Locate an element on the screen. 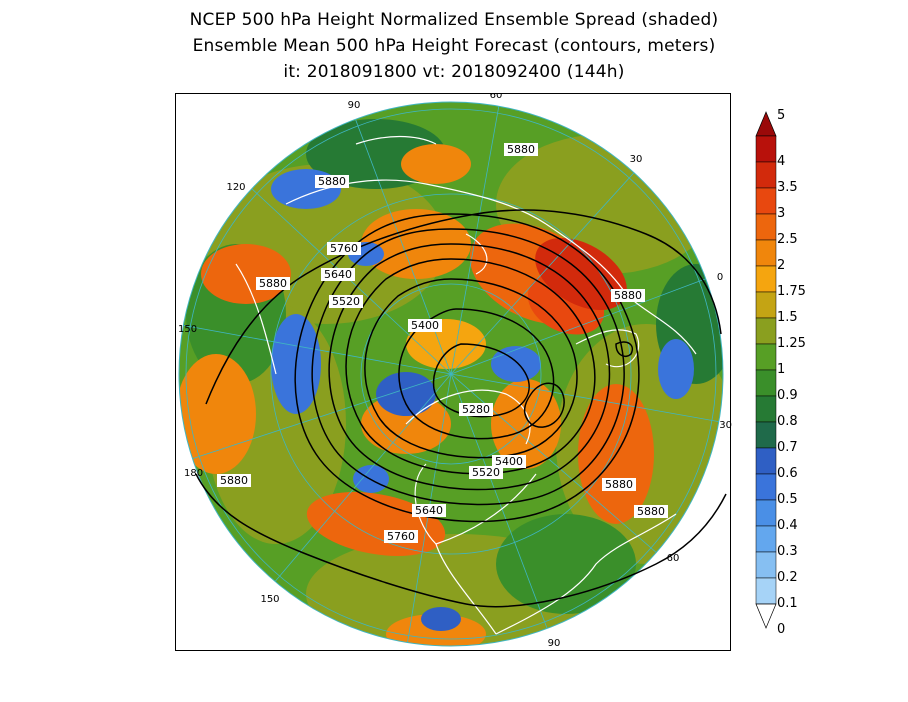 The image size is (908, 702). colorbar-label: 0 is located at coordinates (781, 629).